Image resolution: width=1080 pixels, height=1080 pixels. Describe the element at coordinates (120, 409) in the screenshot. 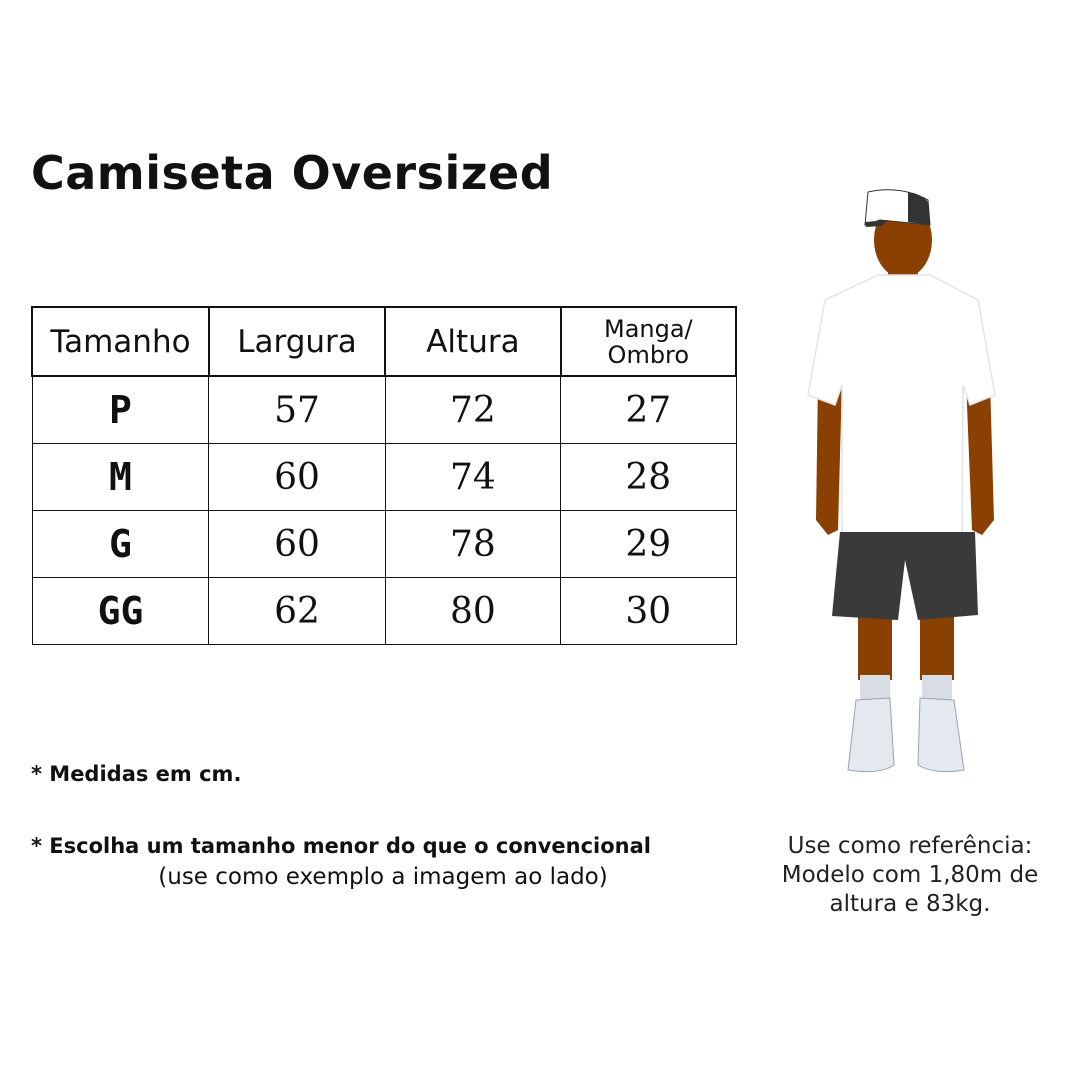

I see `size-cell: P` at that location.